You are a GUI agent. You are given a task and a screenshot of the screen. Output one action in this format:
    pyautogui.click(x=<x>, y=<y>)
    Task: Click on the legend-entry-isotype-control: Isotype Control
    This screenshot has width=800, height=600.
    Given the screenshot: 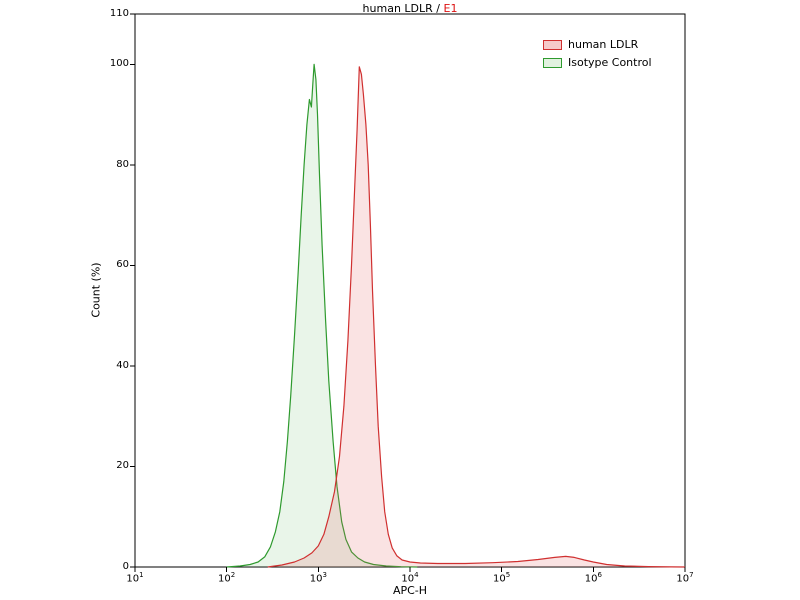 What is the action you would take?
    pyautogui.click(x=597, y=62)
    